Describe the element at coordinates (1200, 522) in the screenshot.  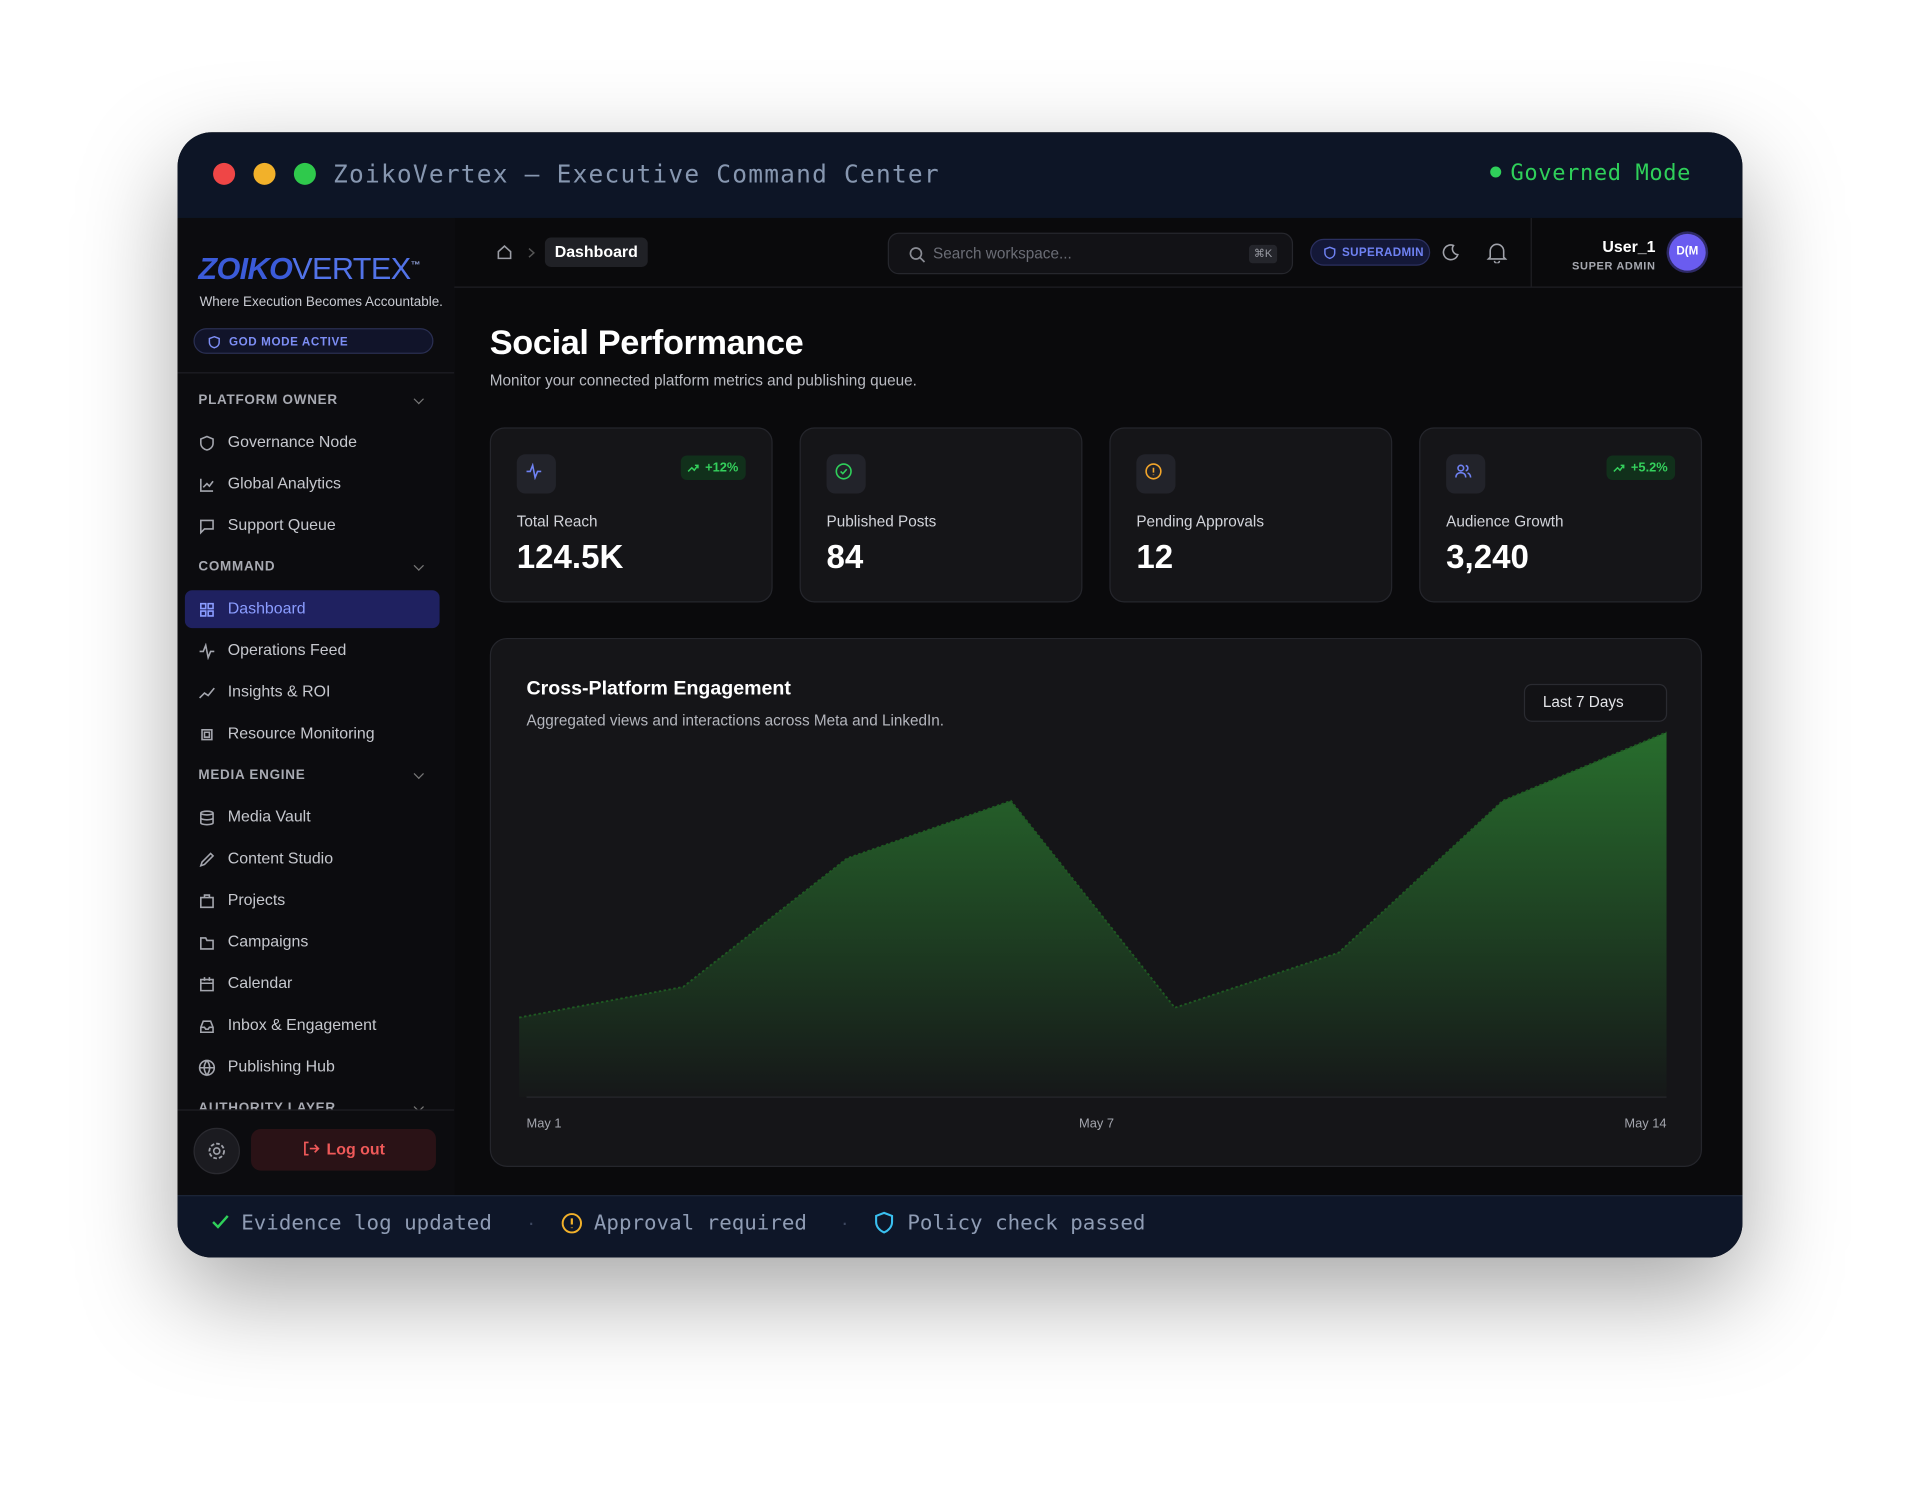
I see `stat-label: Pending Approvals` at that location.